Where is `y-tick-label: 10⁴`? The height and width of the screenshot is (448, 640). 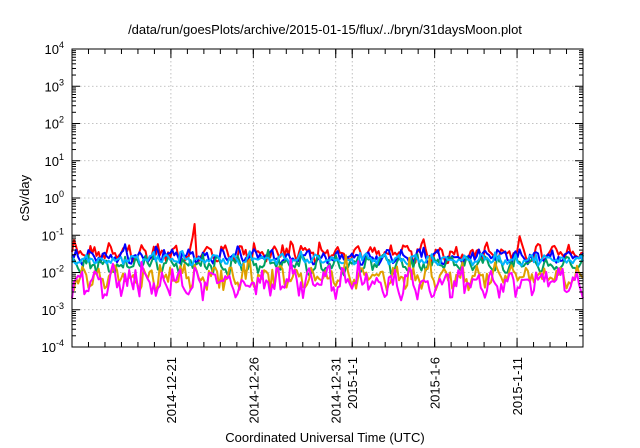
y-tick-label: 10⁴ is located at coordinates (54, 48).